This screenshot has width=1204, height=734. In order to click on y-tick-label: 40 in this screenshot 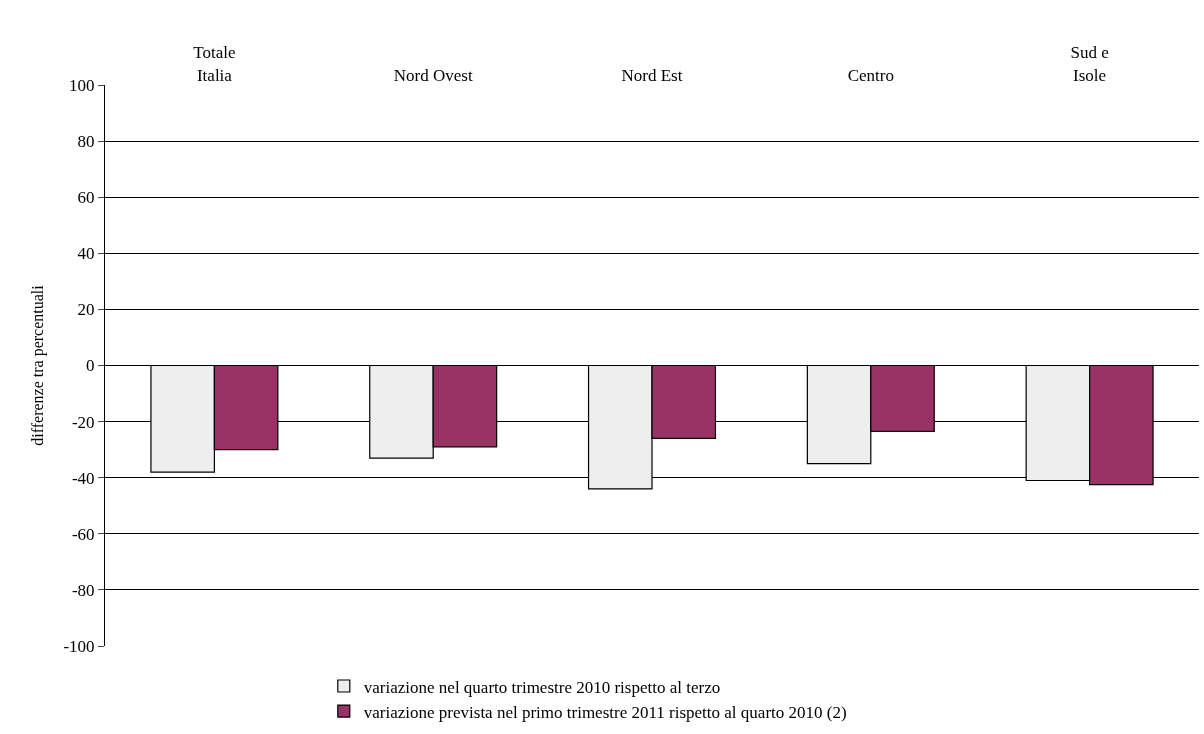, I will do `click(86, 254)`.